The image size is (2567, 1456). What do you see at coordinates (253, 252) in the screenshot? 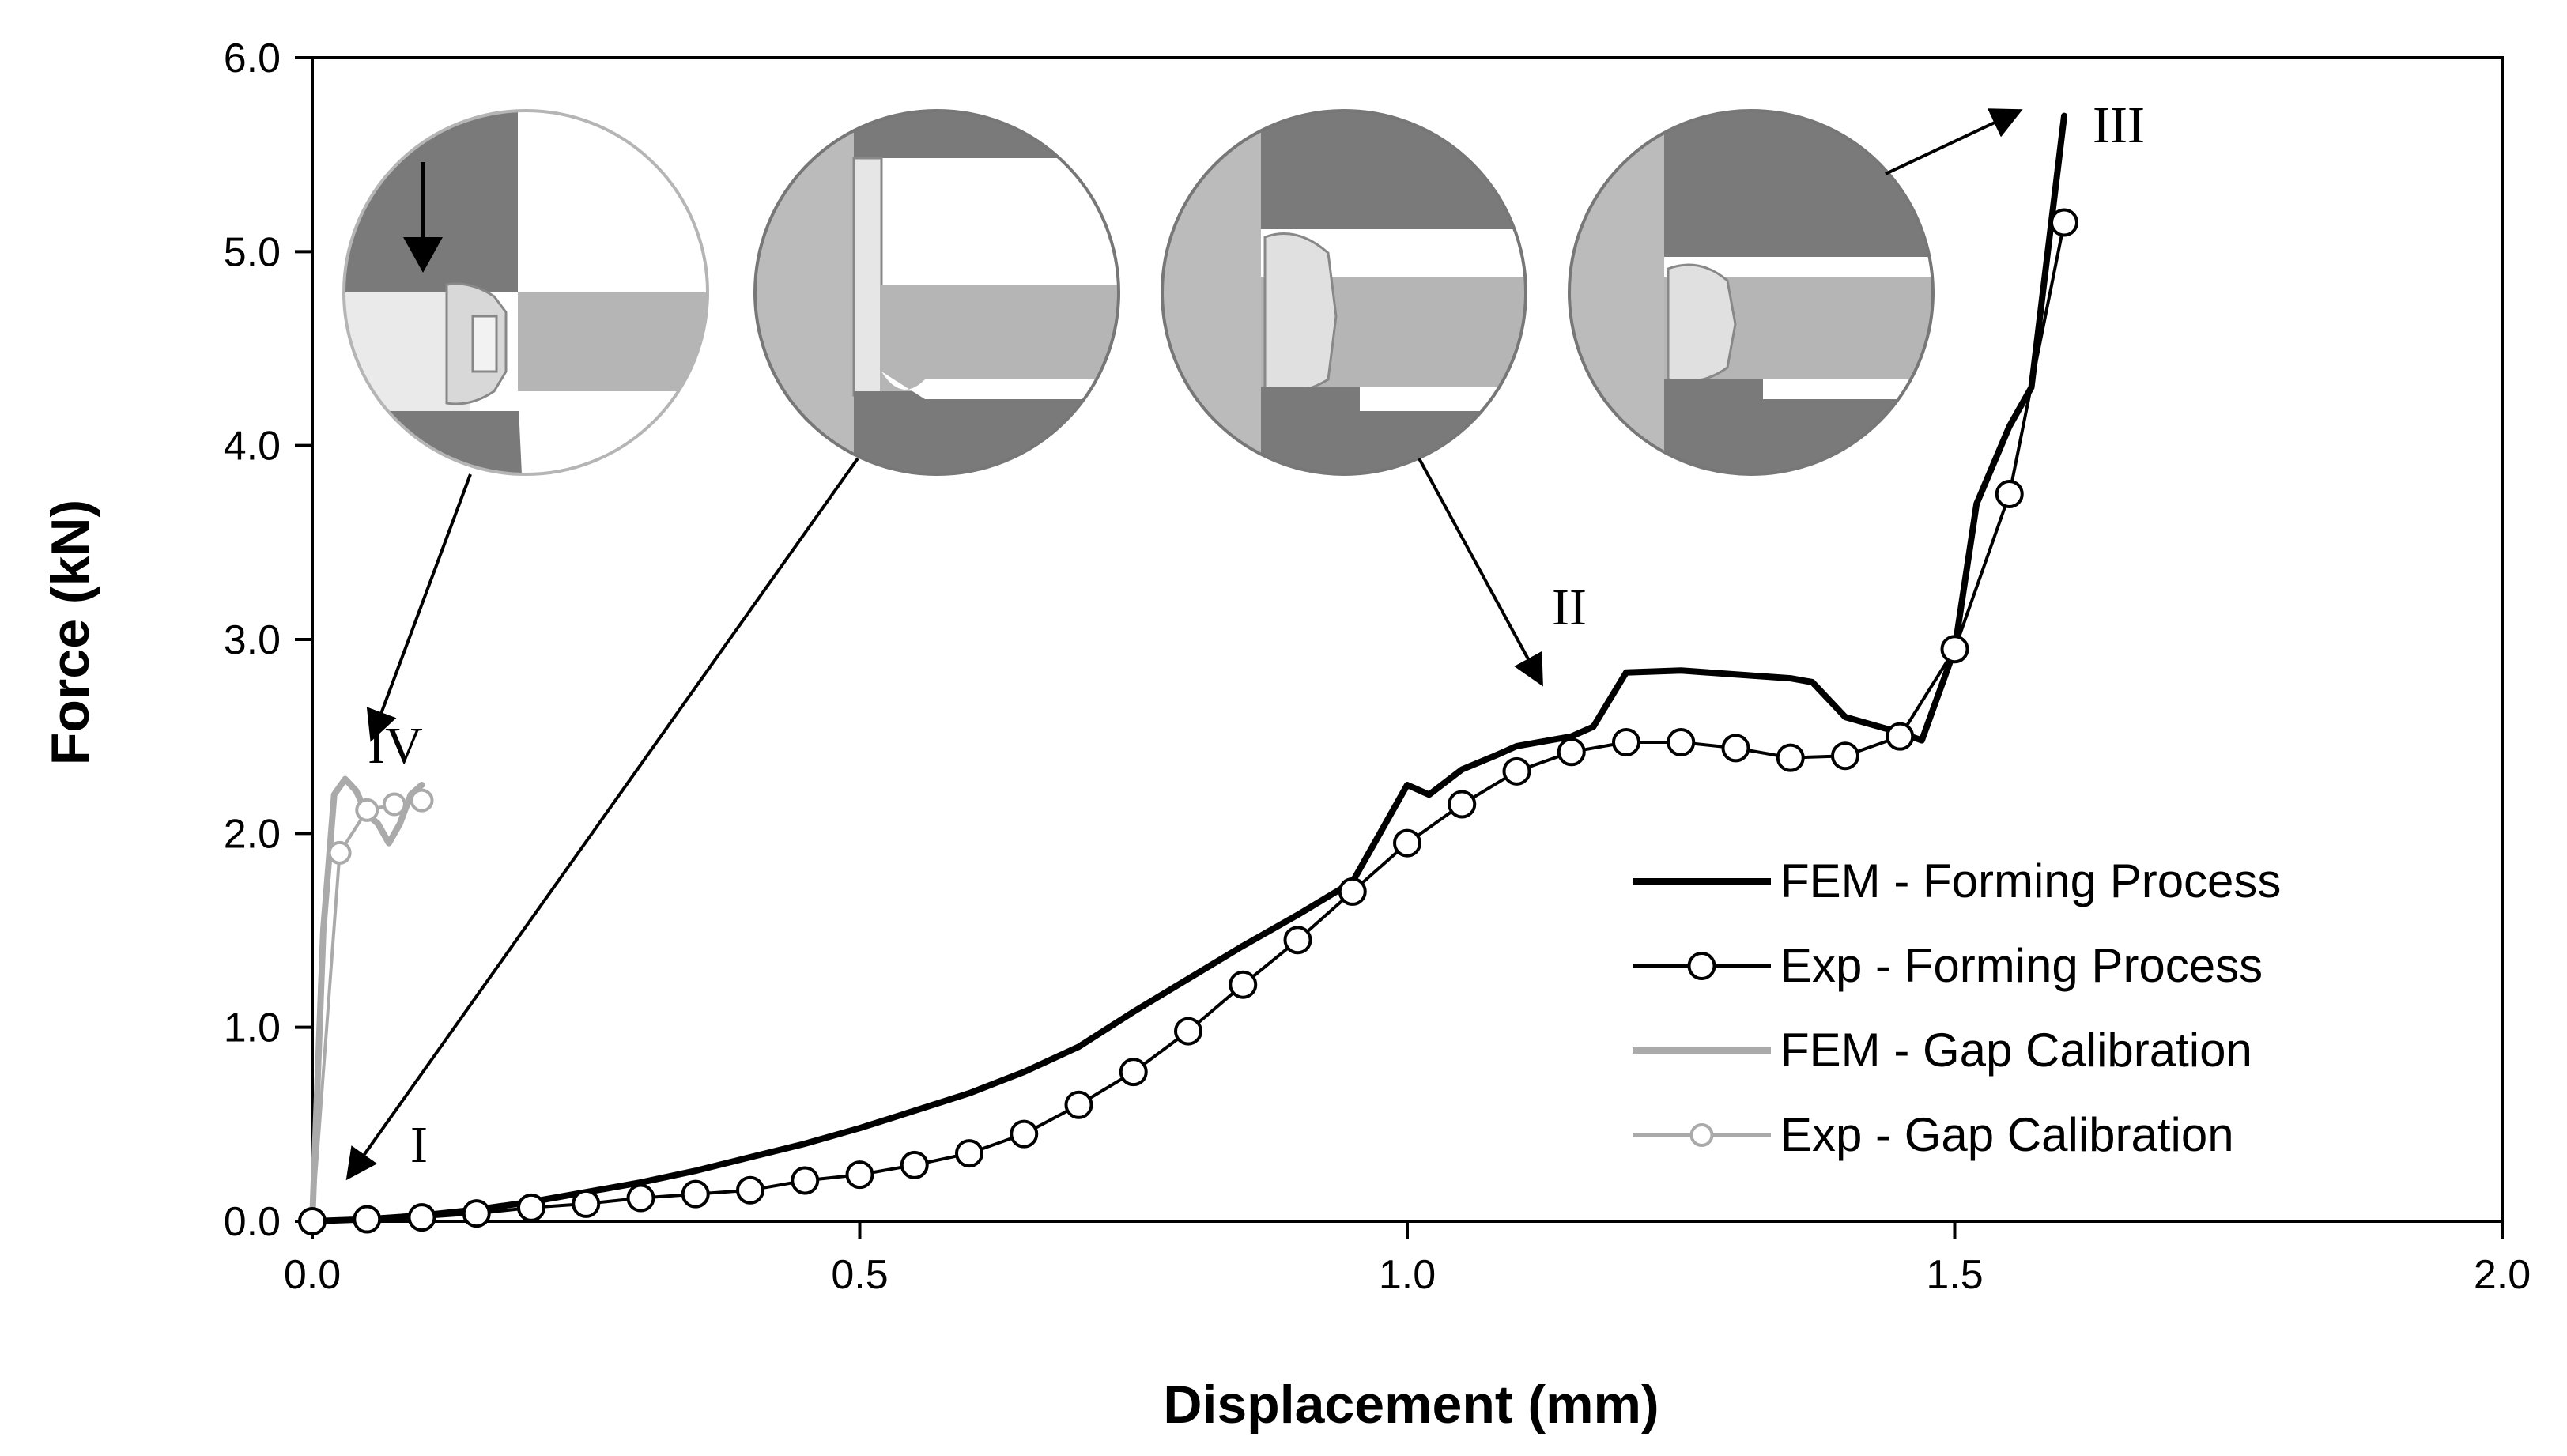
I see `y-tick-label: 5.0` at bounding box center [253, 252].